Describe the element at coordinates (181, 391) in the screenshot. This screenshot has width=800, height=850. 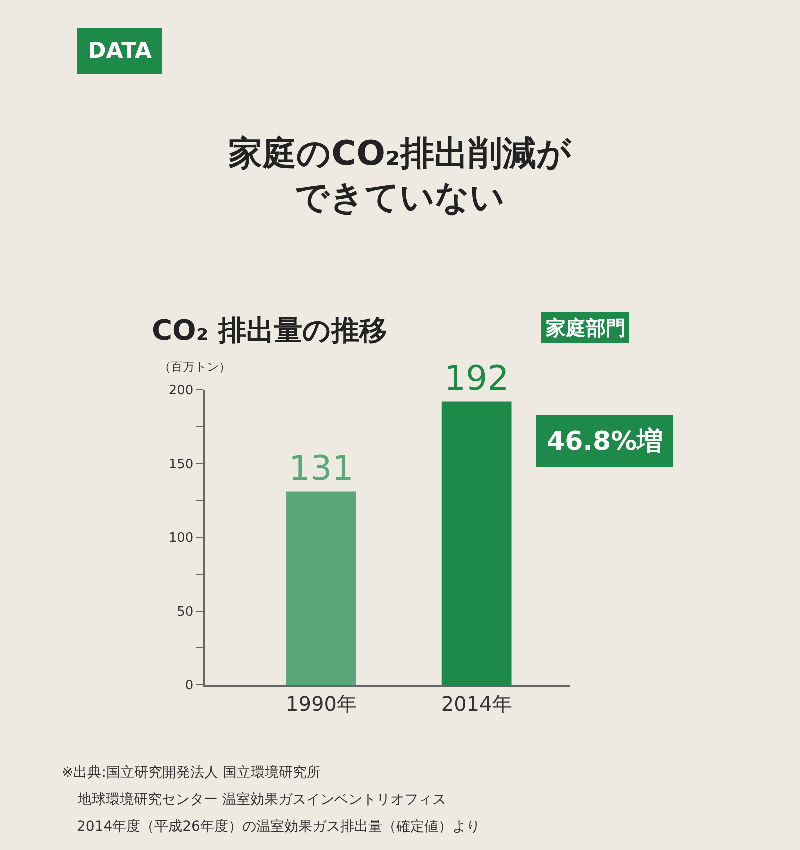
I see `y-tick-label: 200` at that location.